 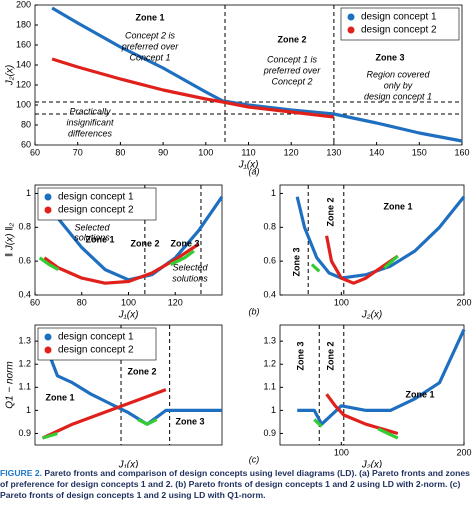 I want to click on panel-label: (a), so click(x=254, y=171).